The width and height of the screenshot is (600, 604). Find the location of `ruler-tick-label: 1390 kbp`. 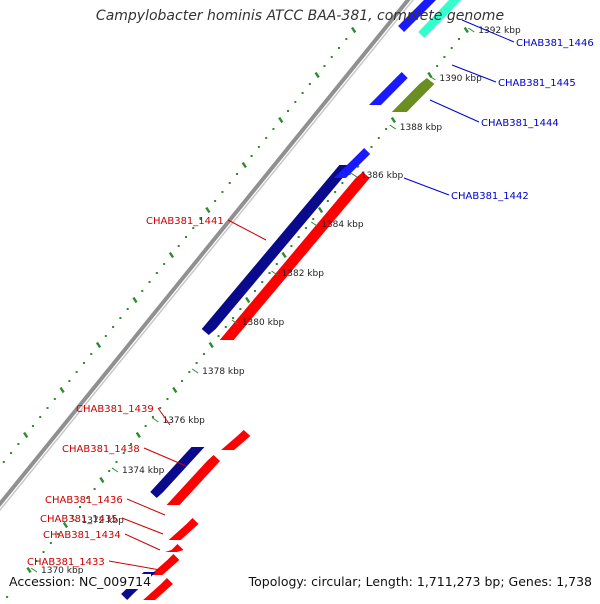

ruler-tick-label: 1390 kbp is located at coordinates (460, 79).